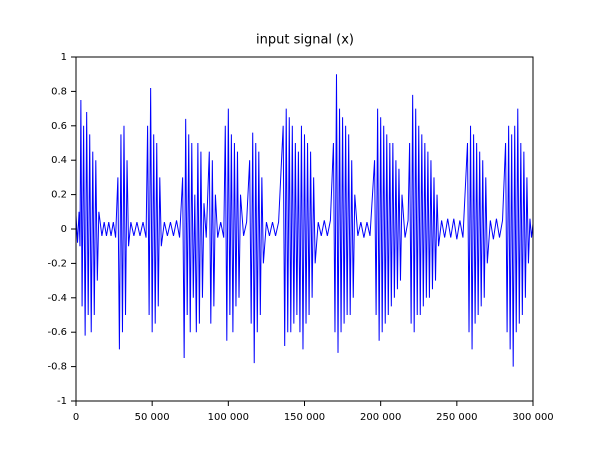 This screenshot has height=460, width=610. What do you see at coordinates (57, 367) in the screenshot?
I see `y-tick-label: -0.8` at bounding box center [57, 367].